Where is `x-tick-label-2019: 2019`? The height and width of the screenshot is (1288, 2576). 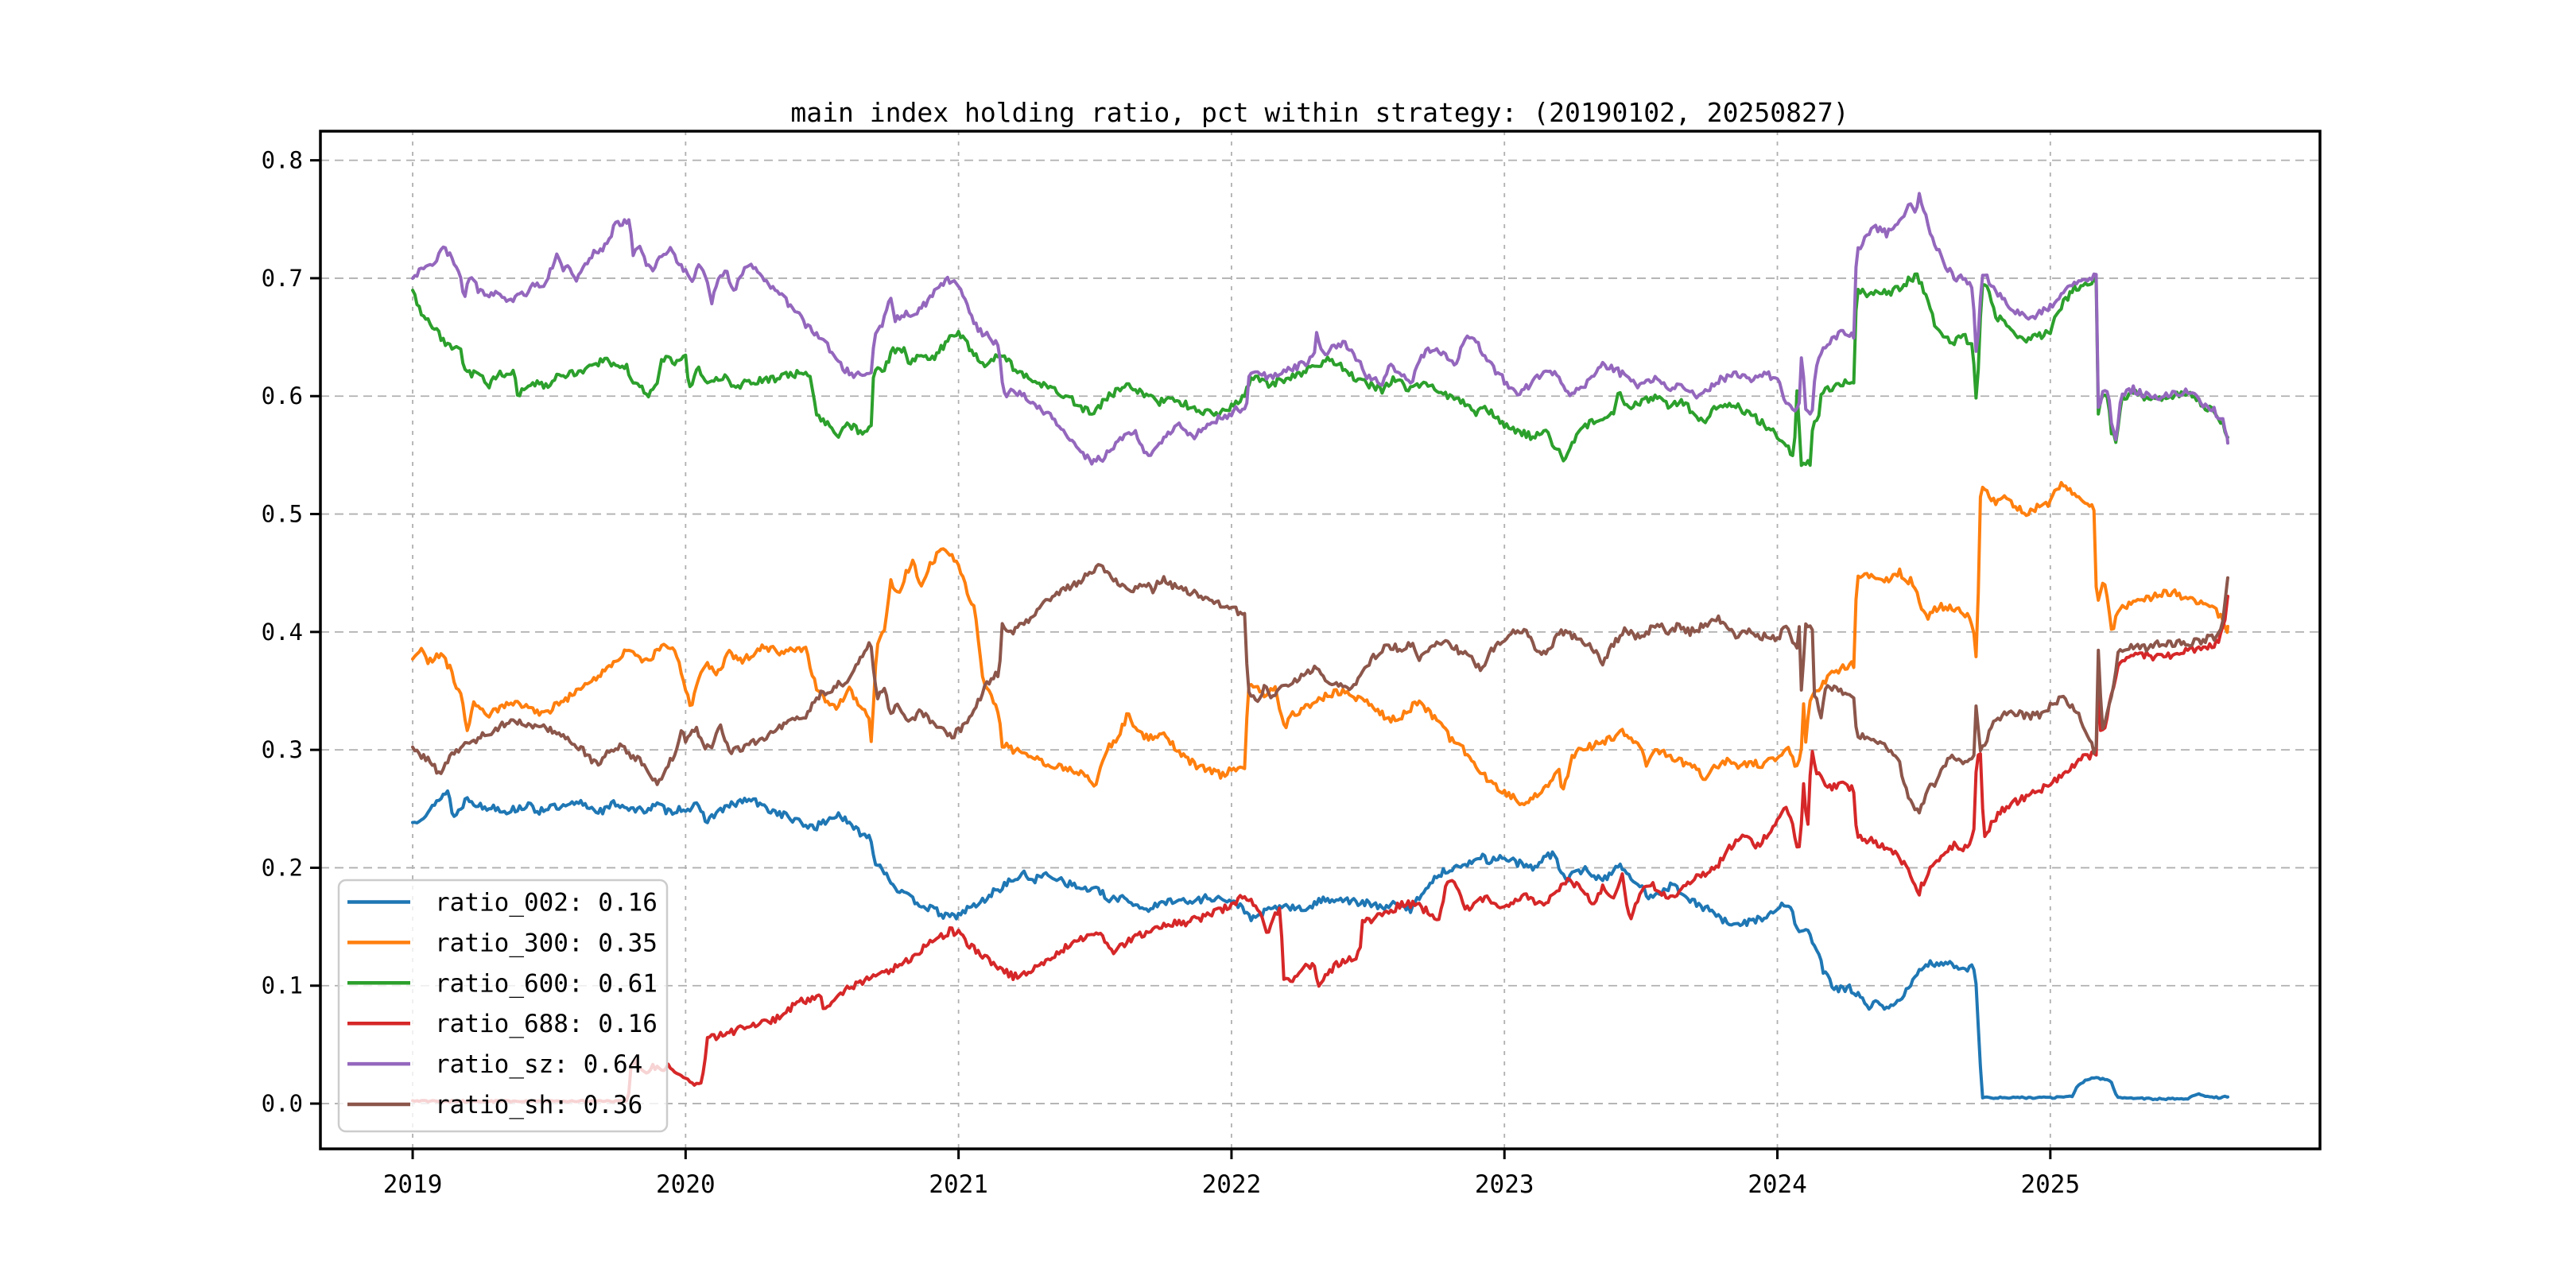 x-tick-label-2019: 2019 is located at coordinates (413, 1184).